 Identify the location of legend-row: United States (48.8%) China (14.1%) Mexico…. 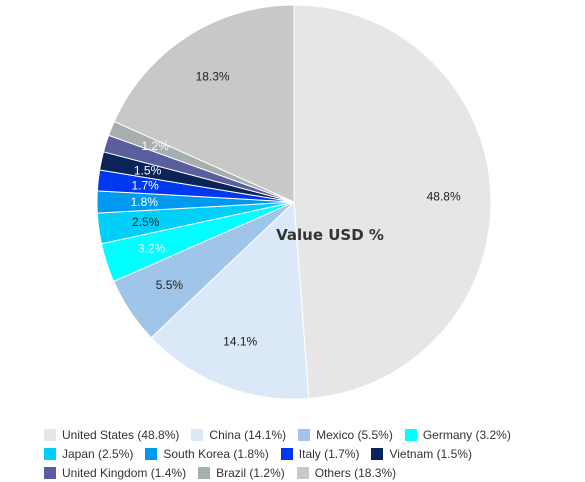
(304, 453).